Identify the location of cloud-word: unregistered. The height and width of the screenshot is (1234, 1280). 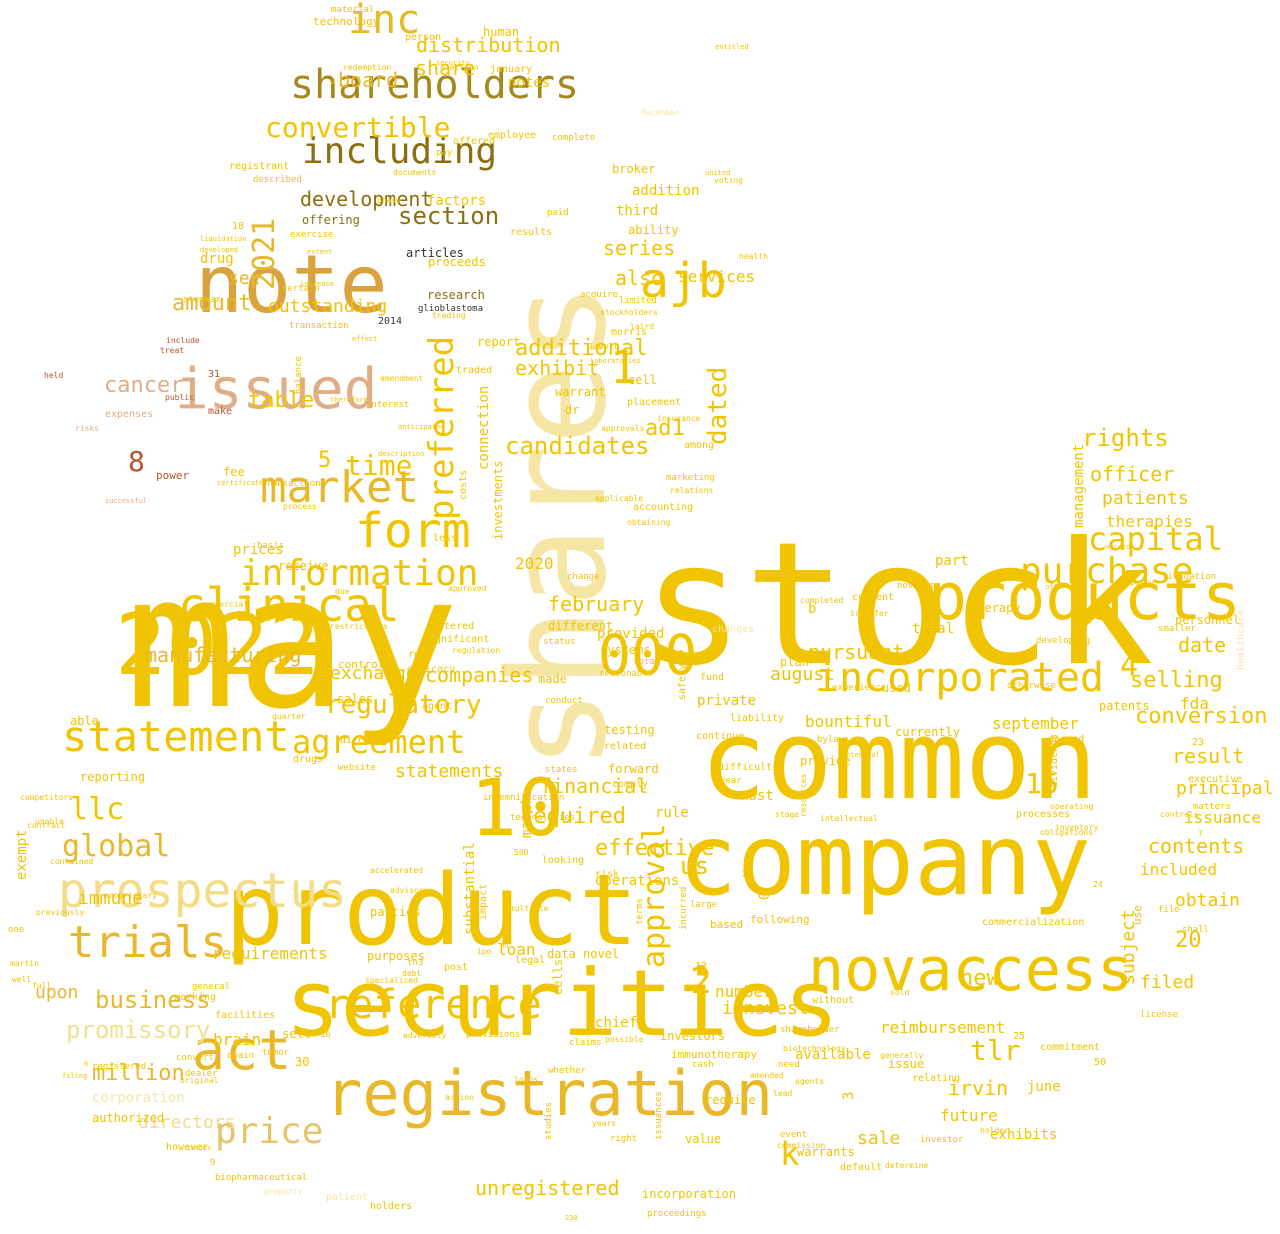
(547, 1188).